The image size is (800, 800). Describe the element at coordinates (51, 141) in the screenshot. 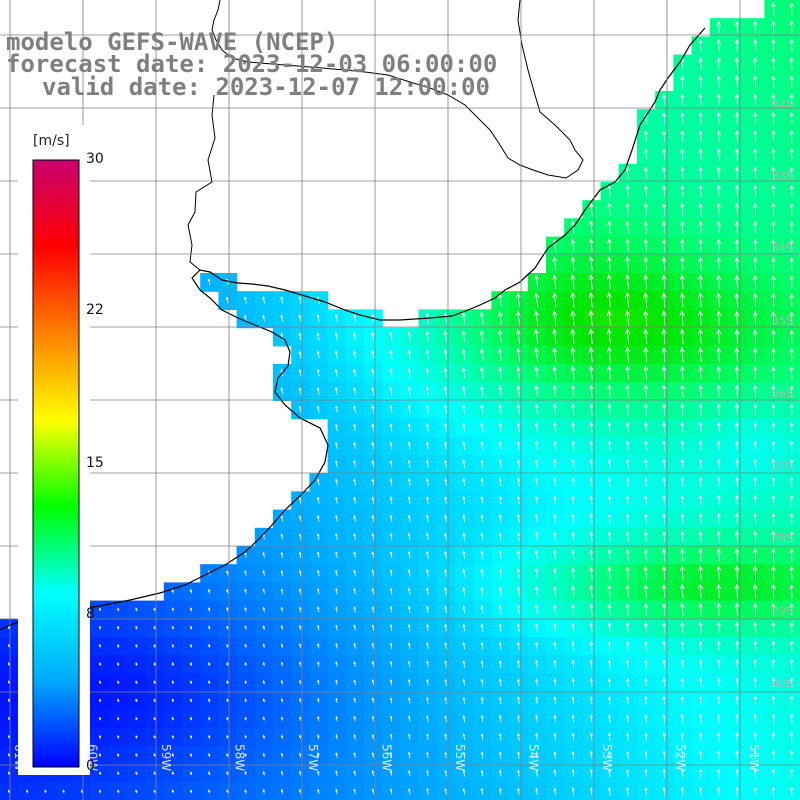

I see `colorbar-unit-label: [m/s]` at that location.